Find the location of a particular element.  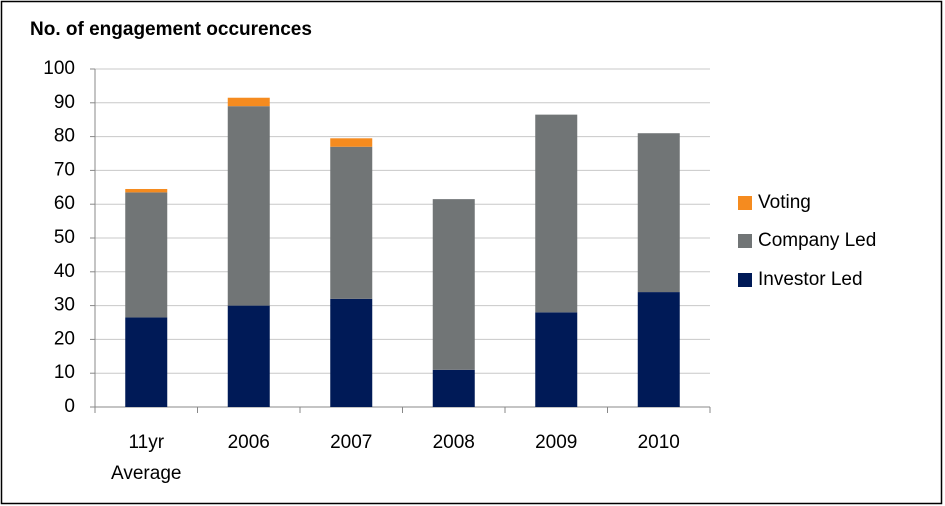

y-tick-label: 30 is located at coordinates (64, 305).